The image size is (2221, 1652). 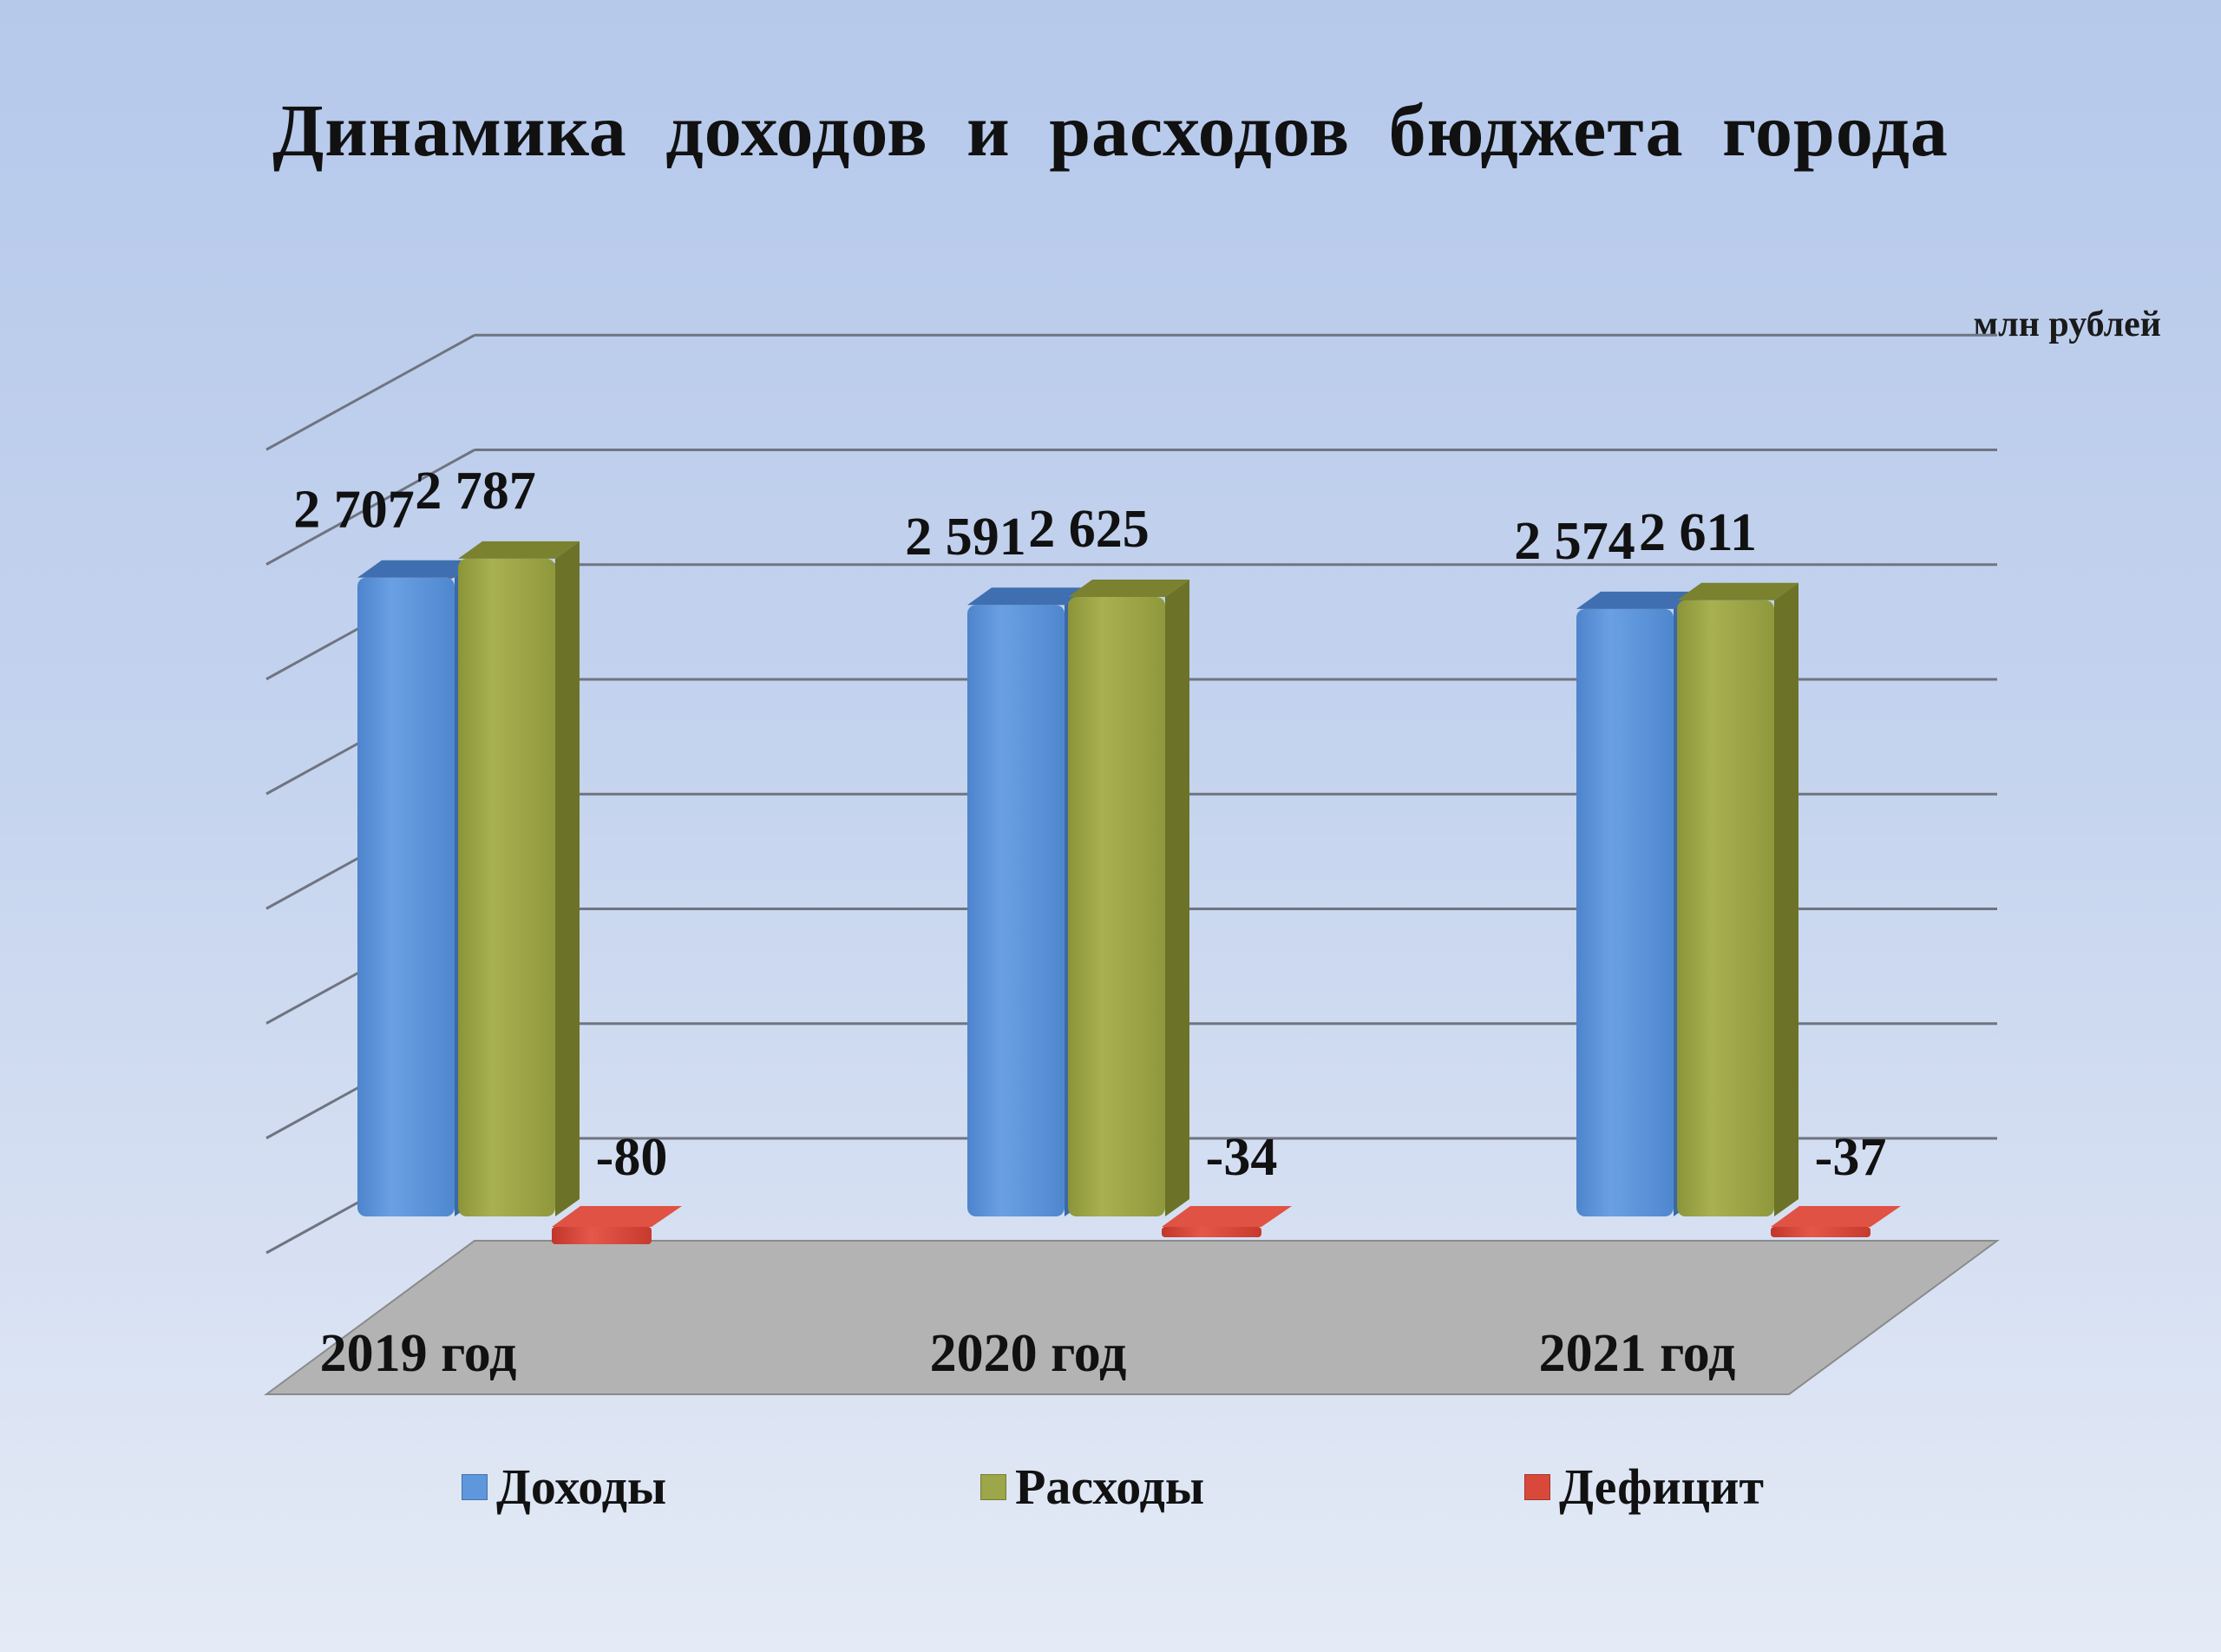 I want to click on legend-item-expense: Расходы, so click(x=1092, y=1487).